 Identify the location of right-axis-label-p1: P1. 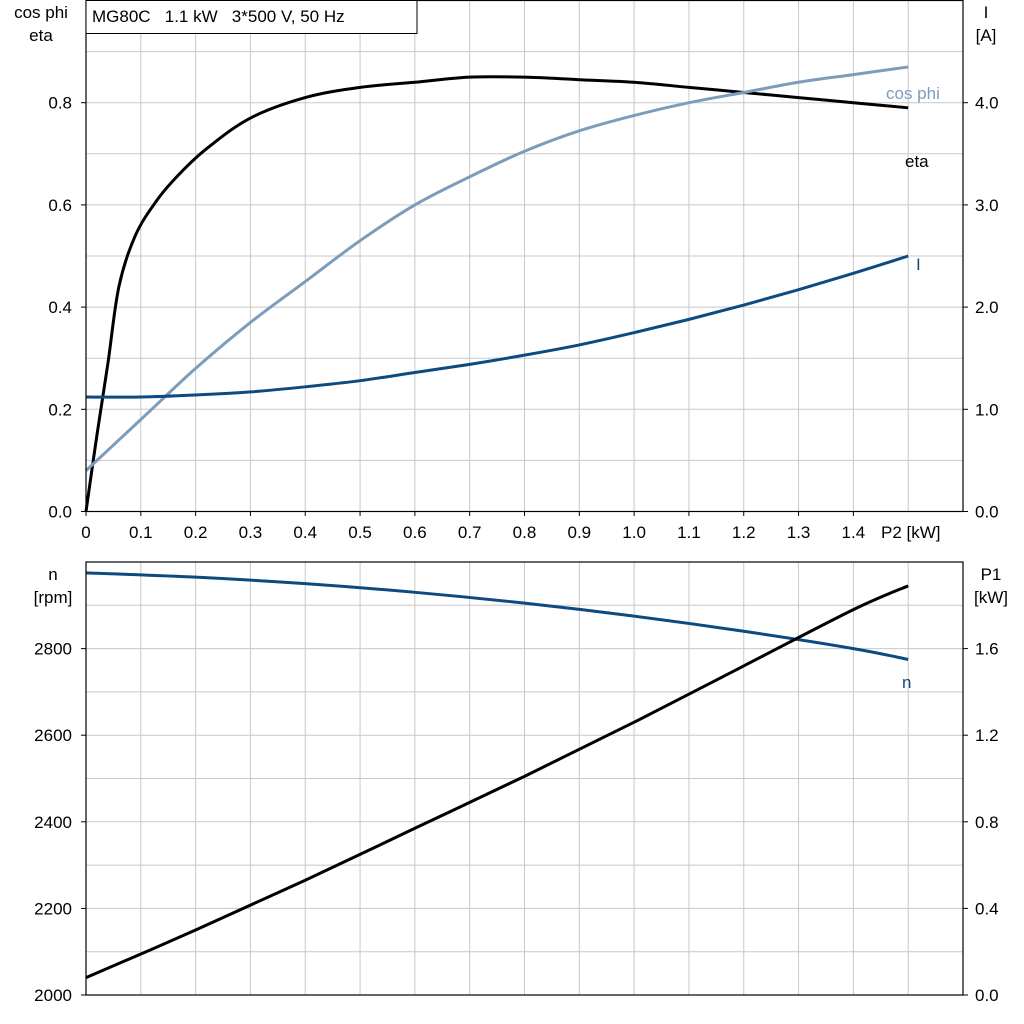
(991, 574).